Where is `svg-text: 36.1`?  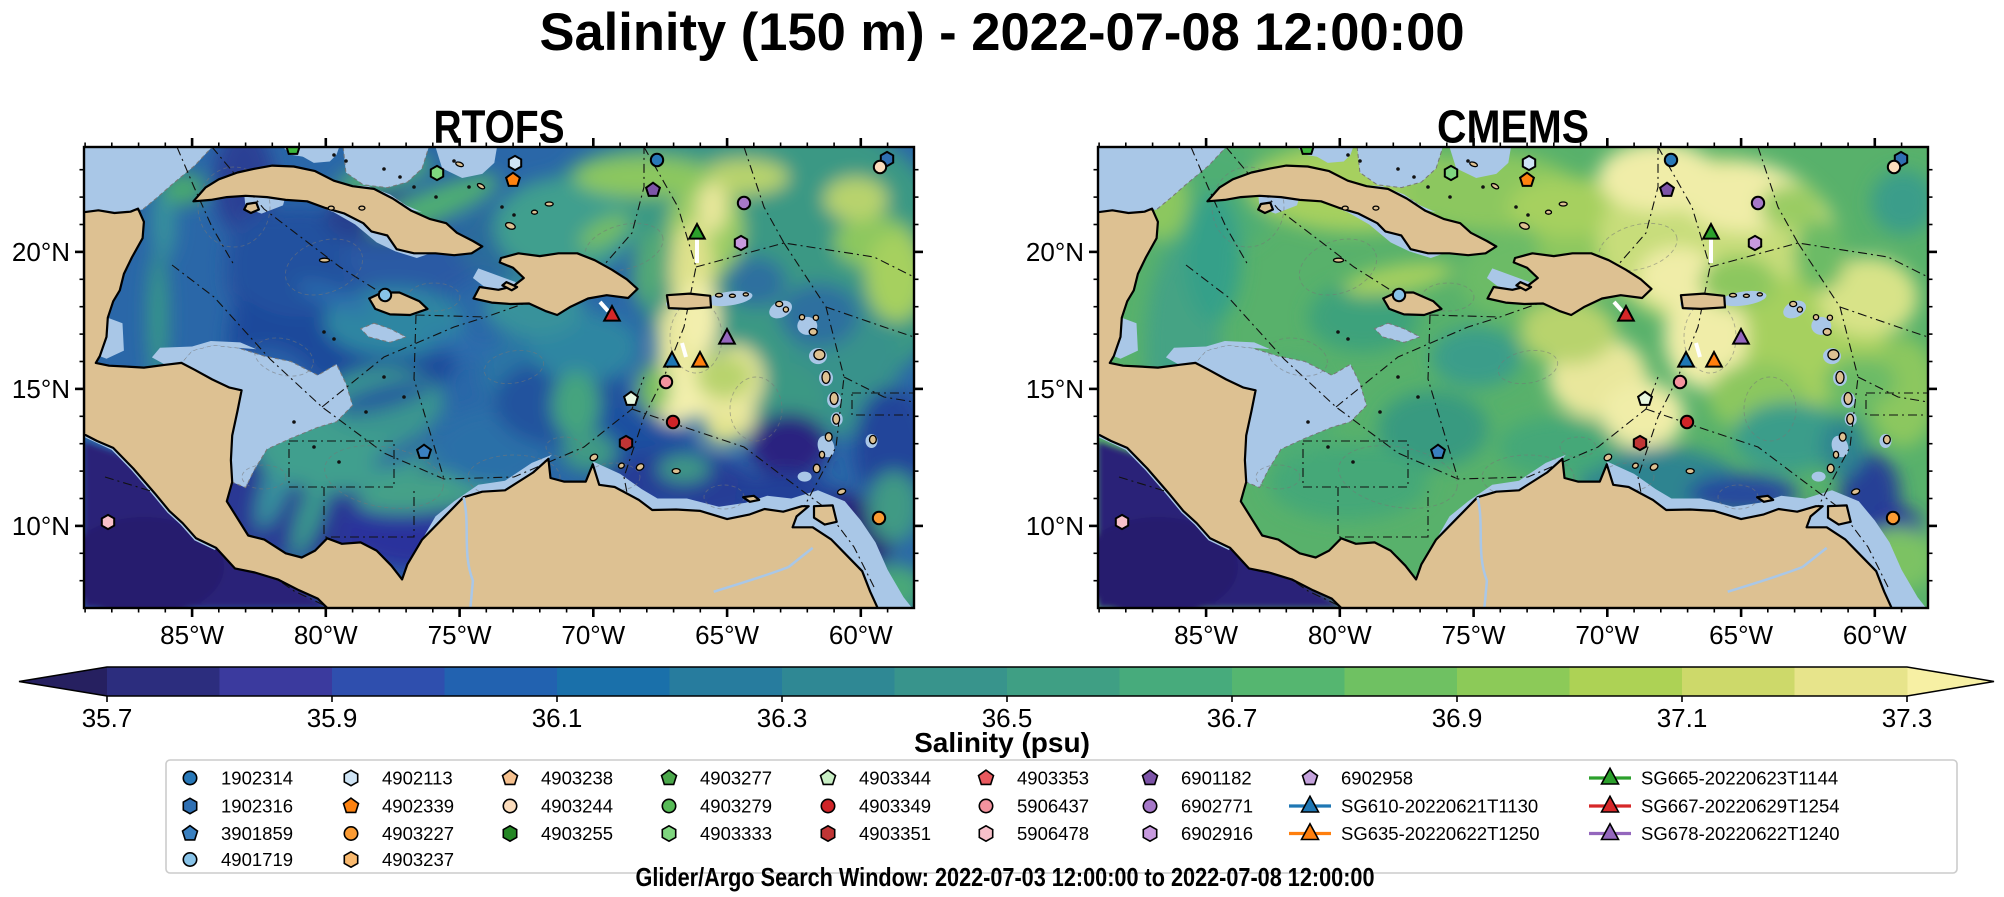 svg-text: 36.1 is located at coordinates (557, 718).